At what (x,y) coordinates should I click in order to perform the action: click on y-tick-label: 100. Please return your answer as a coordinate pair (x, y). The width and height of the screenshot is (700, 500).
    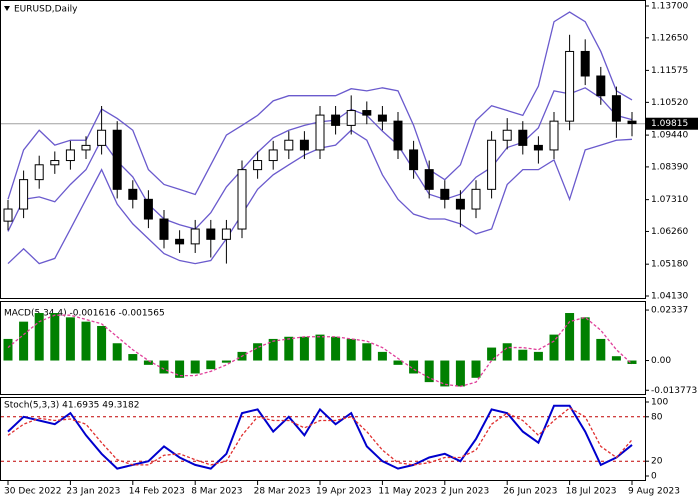
    Looking at the image, I should click on (659, 403).